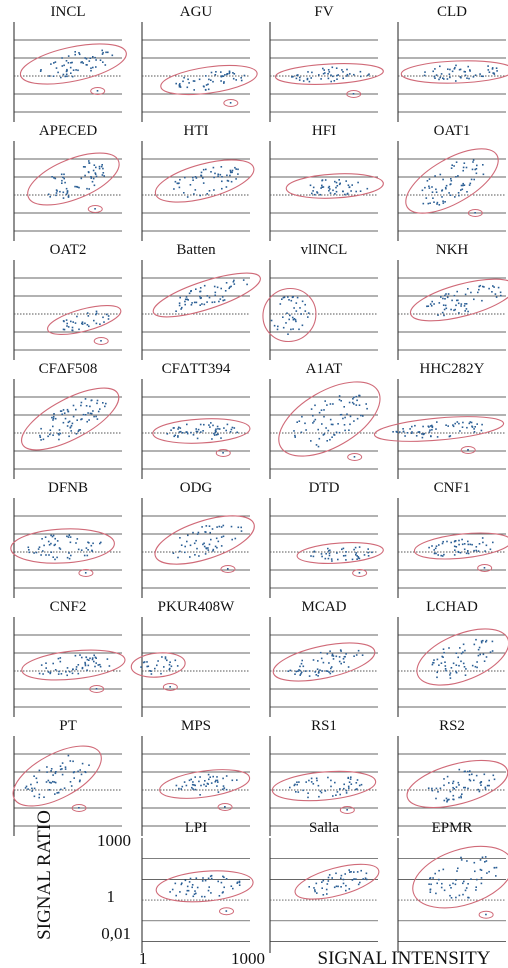  I want to click on confidence-ellipse, so click(329, 74).